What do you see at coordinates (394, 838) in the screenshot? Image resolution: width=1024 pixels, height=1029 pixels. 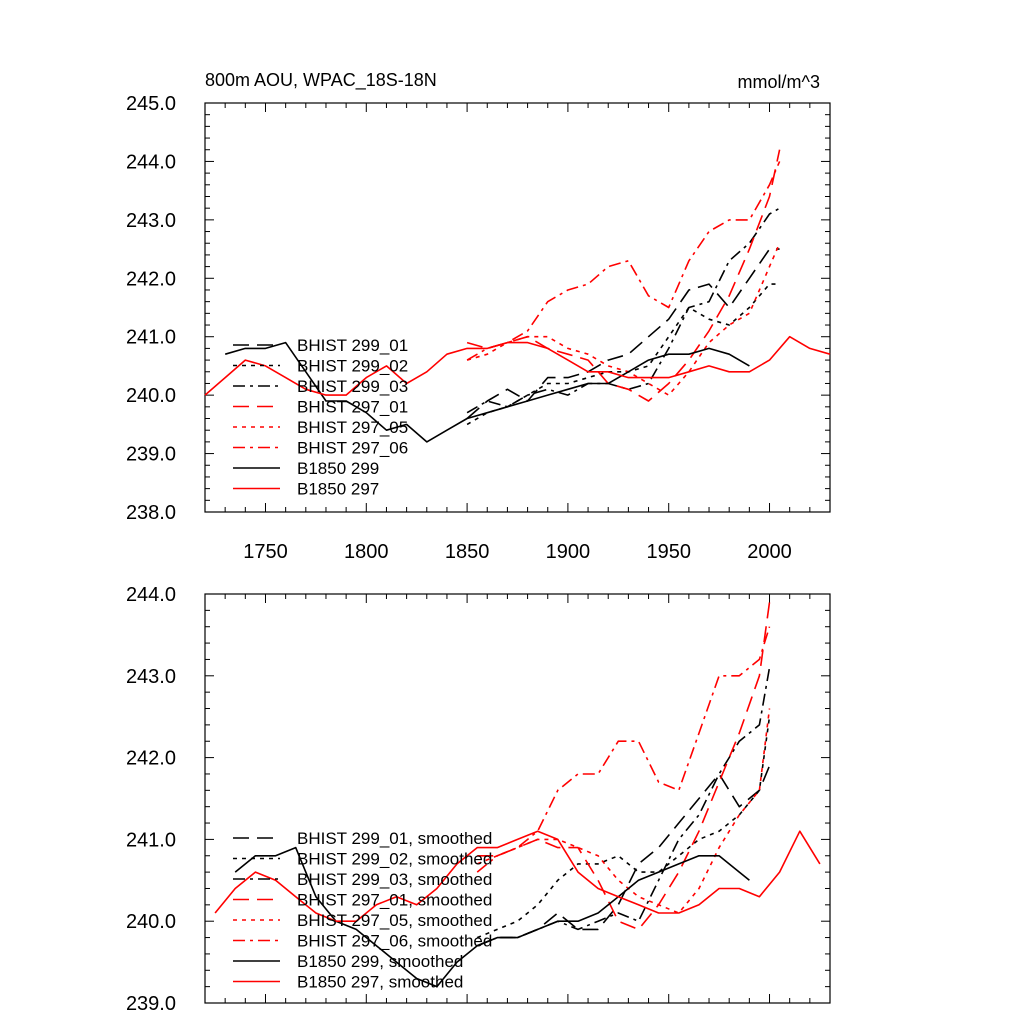 I see `legend-label: BHIST 299_01, smoothed` at bounding box center [394, 838].